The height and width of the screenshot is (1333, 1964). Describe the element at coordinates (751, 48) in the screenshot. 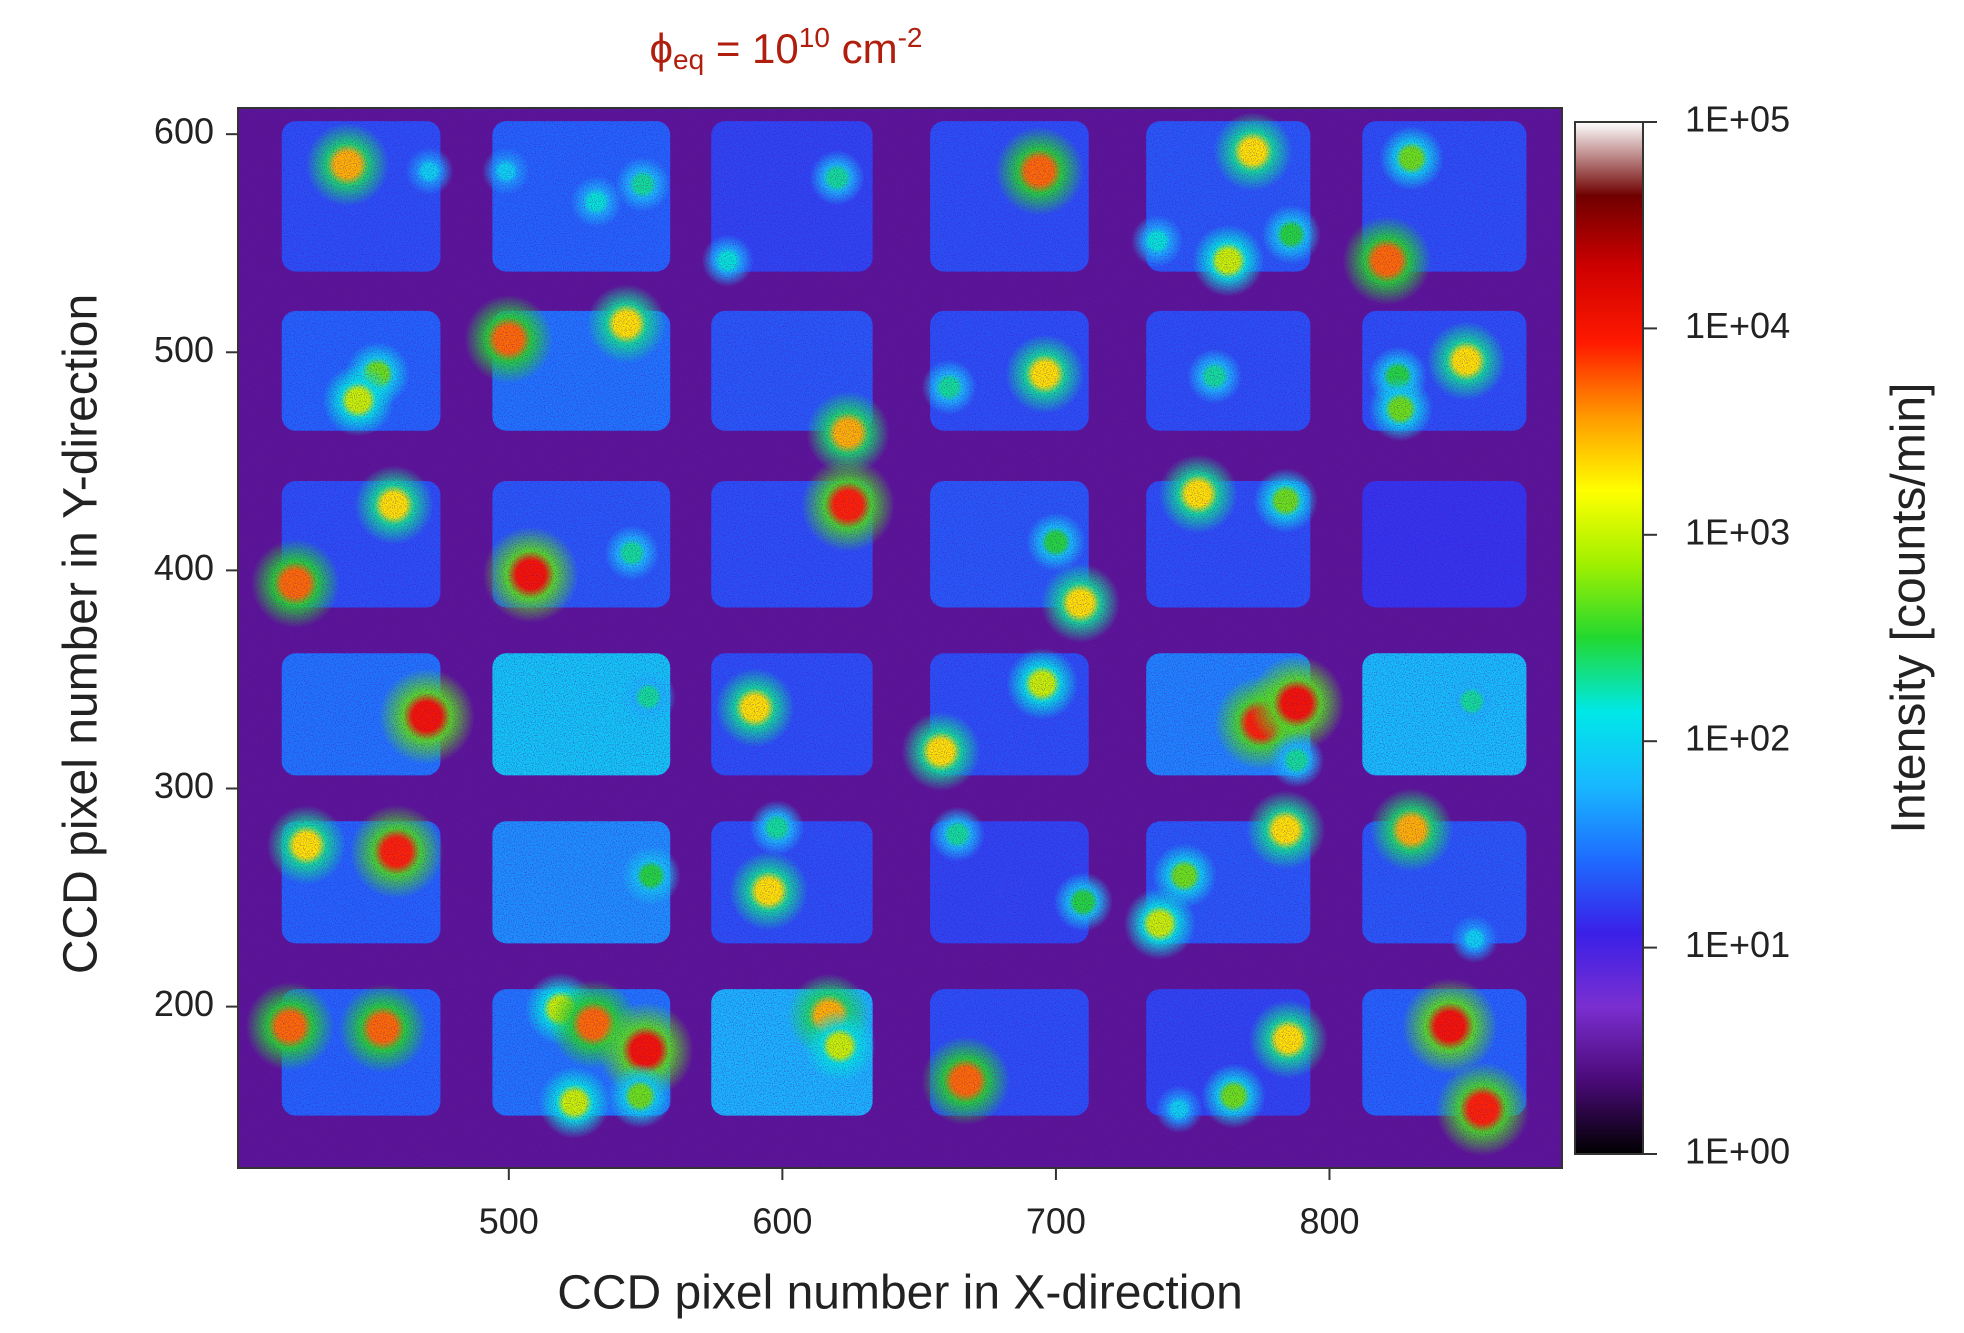

I see `title-text: = 10` at that location.